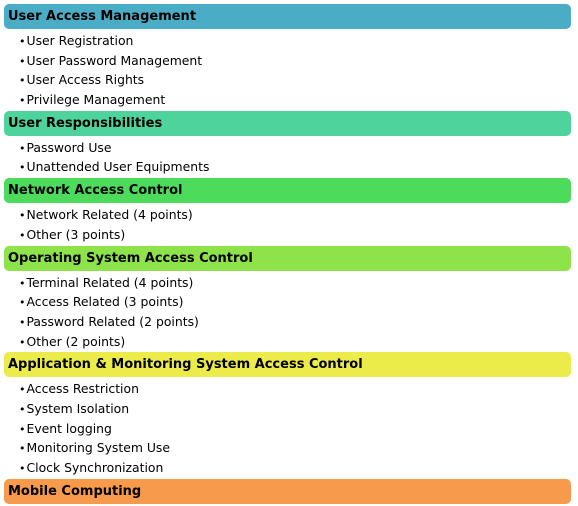 The width and height of the screenshot is (578, 506). I want to click on list-item-label: User Password Management, so click(114, 60).